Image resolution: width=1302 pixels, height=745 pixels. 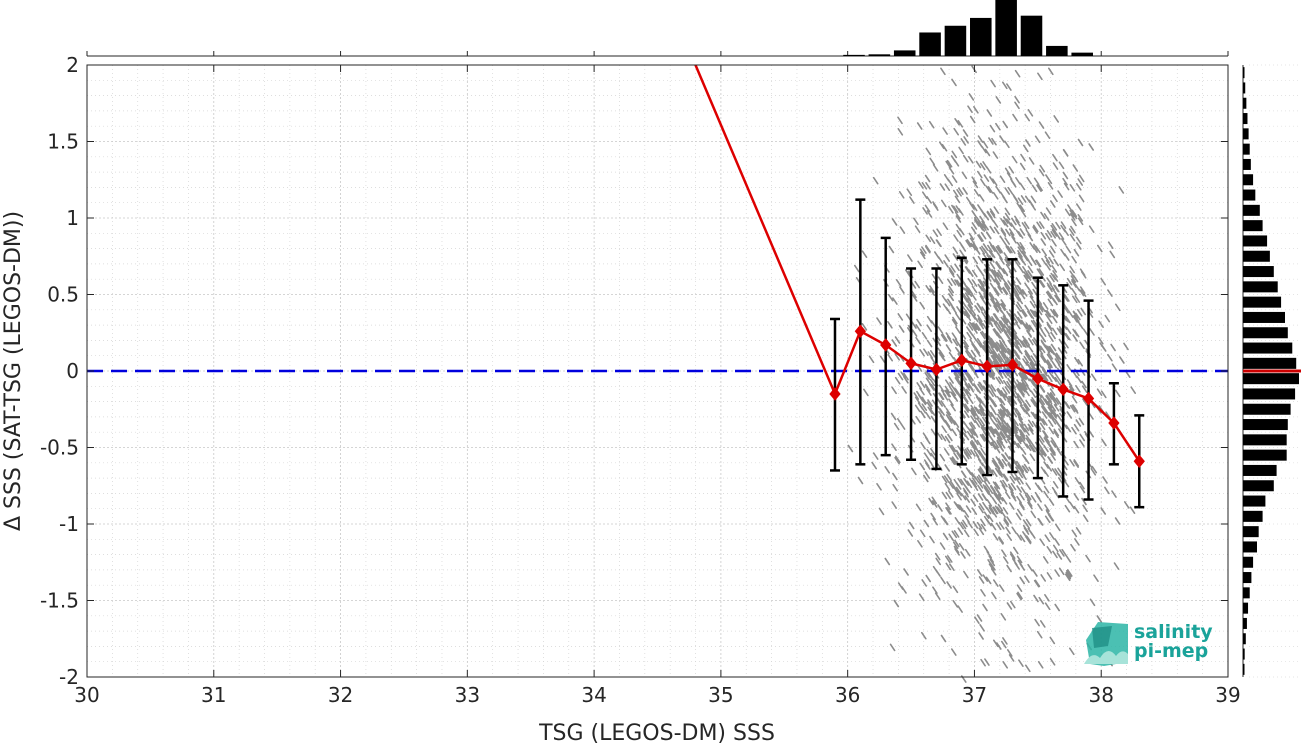 I want to click on y-tick-label: 0.5, so click(x=63, y=295).